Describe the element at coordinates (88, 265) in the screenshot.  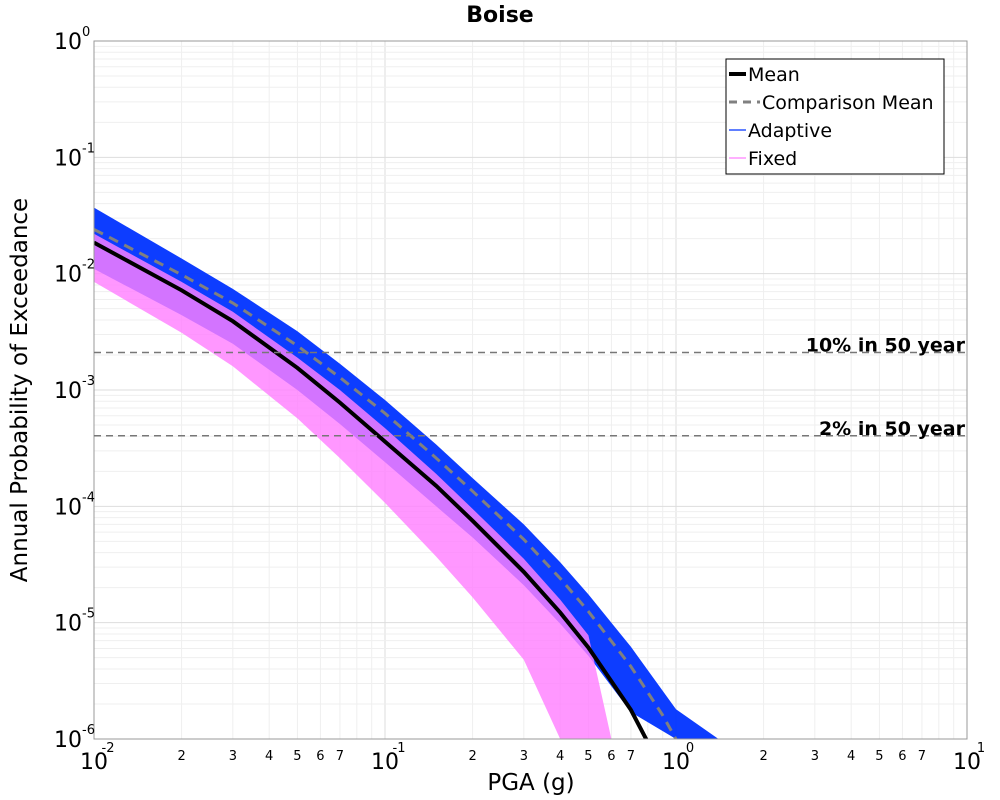
I see `y-tick-exponent: -2` at that location.